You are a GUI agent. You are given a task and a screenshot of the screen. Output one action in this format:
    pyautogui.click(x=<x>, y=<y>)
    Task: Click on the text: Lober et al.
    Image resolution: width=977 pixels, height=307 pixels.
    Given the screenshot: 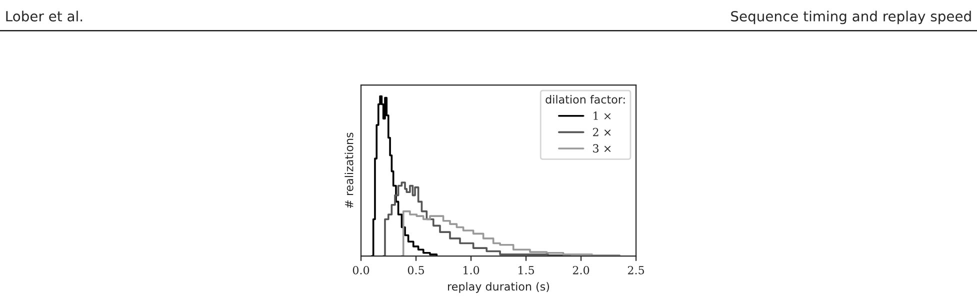 What is the action you would take?
    pyautogui.click(x=44, y=16)
    